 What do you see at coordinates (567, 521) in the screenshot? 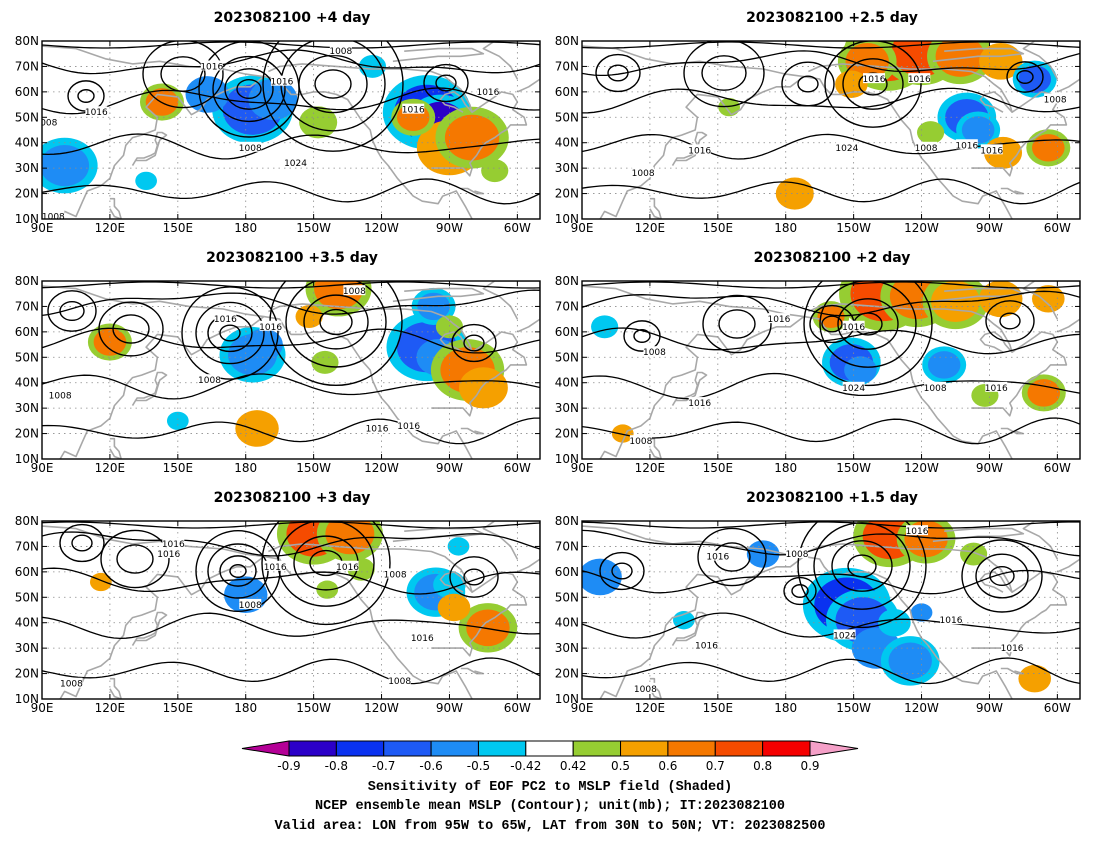
I see `y-tick-label: 80N` at bounding box center [567, 521].